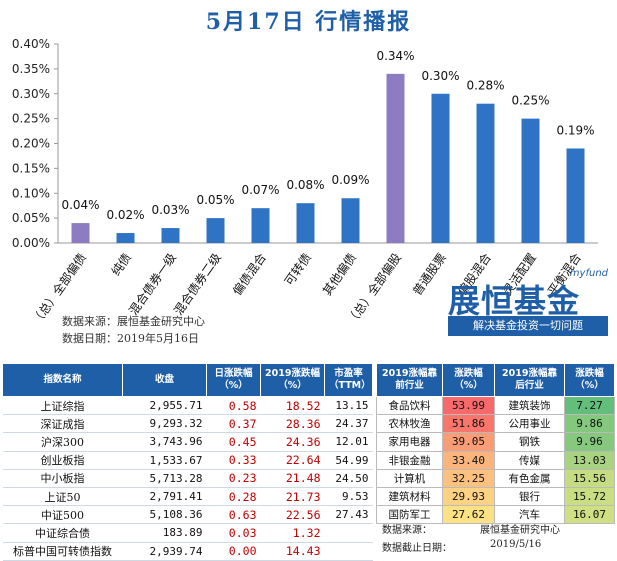 Image resolution: width=617 pixels, height=561 pixels. What do you see at coordinates (233, 406) in the screenshot?
I see `daily-change: 0.58` at bounding box center [233, 406].